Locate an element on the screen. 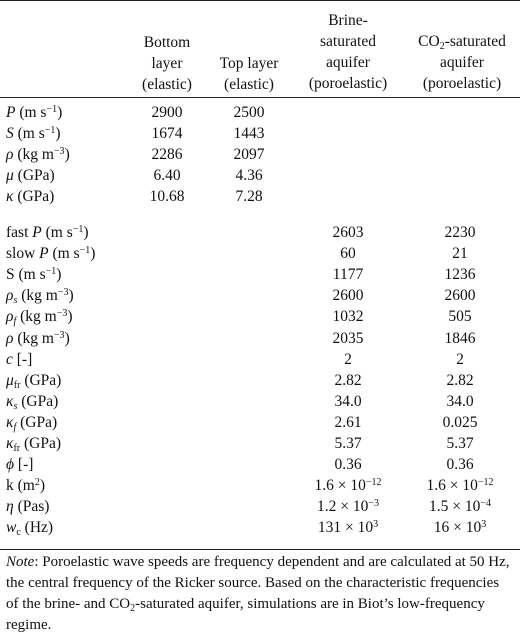 The width and height of the screenshot is (520, 636). table-row: κs (GPa) 34.0 34.0 is located at coordinates (260, 402).